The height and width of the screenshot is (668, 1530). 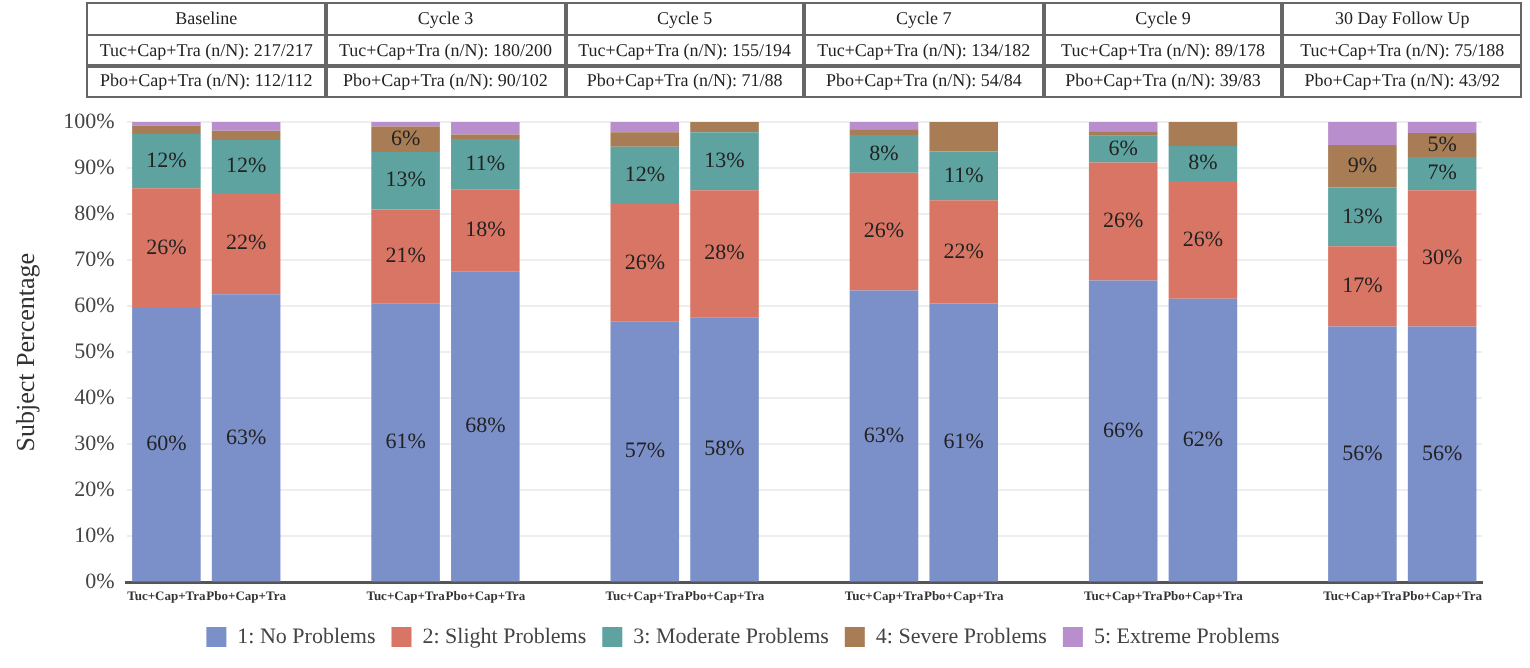 What do you see at coordinates (94, 398) in the screenshot?
I see `y-tick-label: 40%` at bounding box center [94, 398].